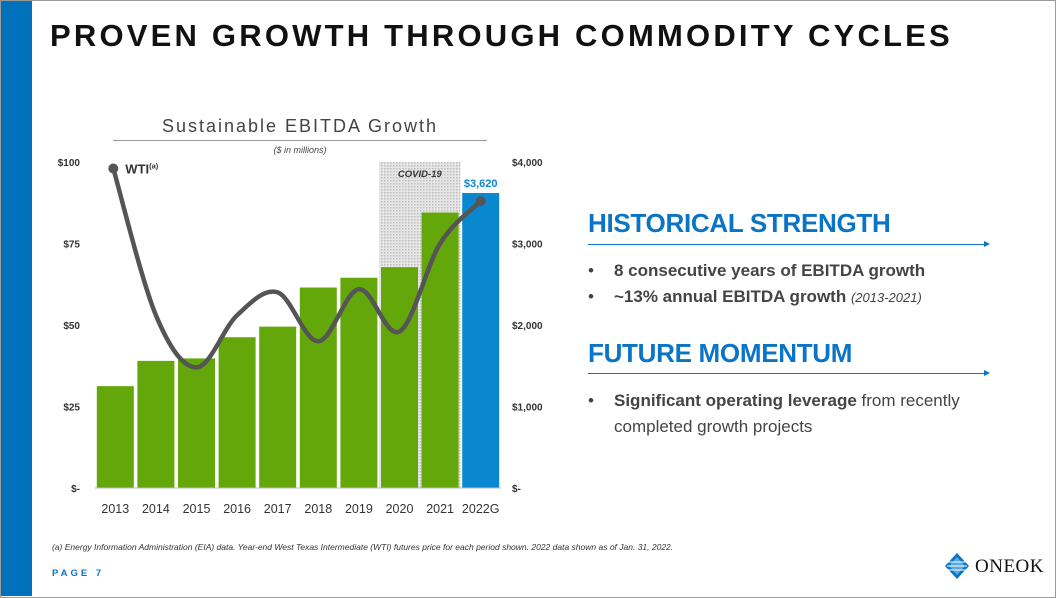  I want to click on bar-value-label: $3,620, so click(481, 184).